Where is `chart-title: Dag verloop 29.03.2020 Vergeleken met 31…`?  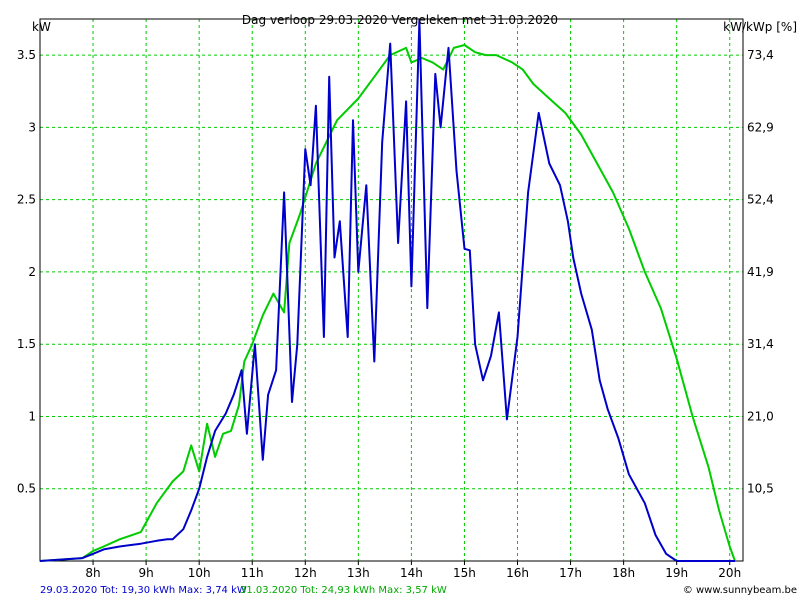
chart-title: Dag verloop 29.03.2020 Vergeleken met 31… is located at coordinates (400, 20).